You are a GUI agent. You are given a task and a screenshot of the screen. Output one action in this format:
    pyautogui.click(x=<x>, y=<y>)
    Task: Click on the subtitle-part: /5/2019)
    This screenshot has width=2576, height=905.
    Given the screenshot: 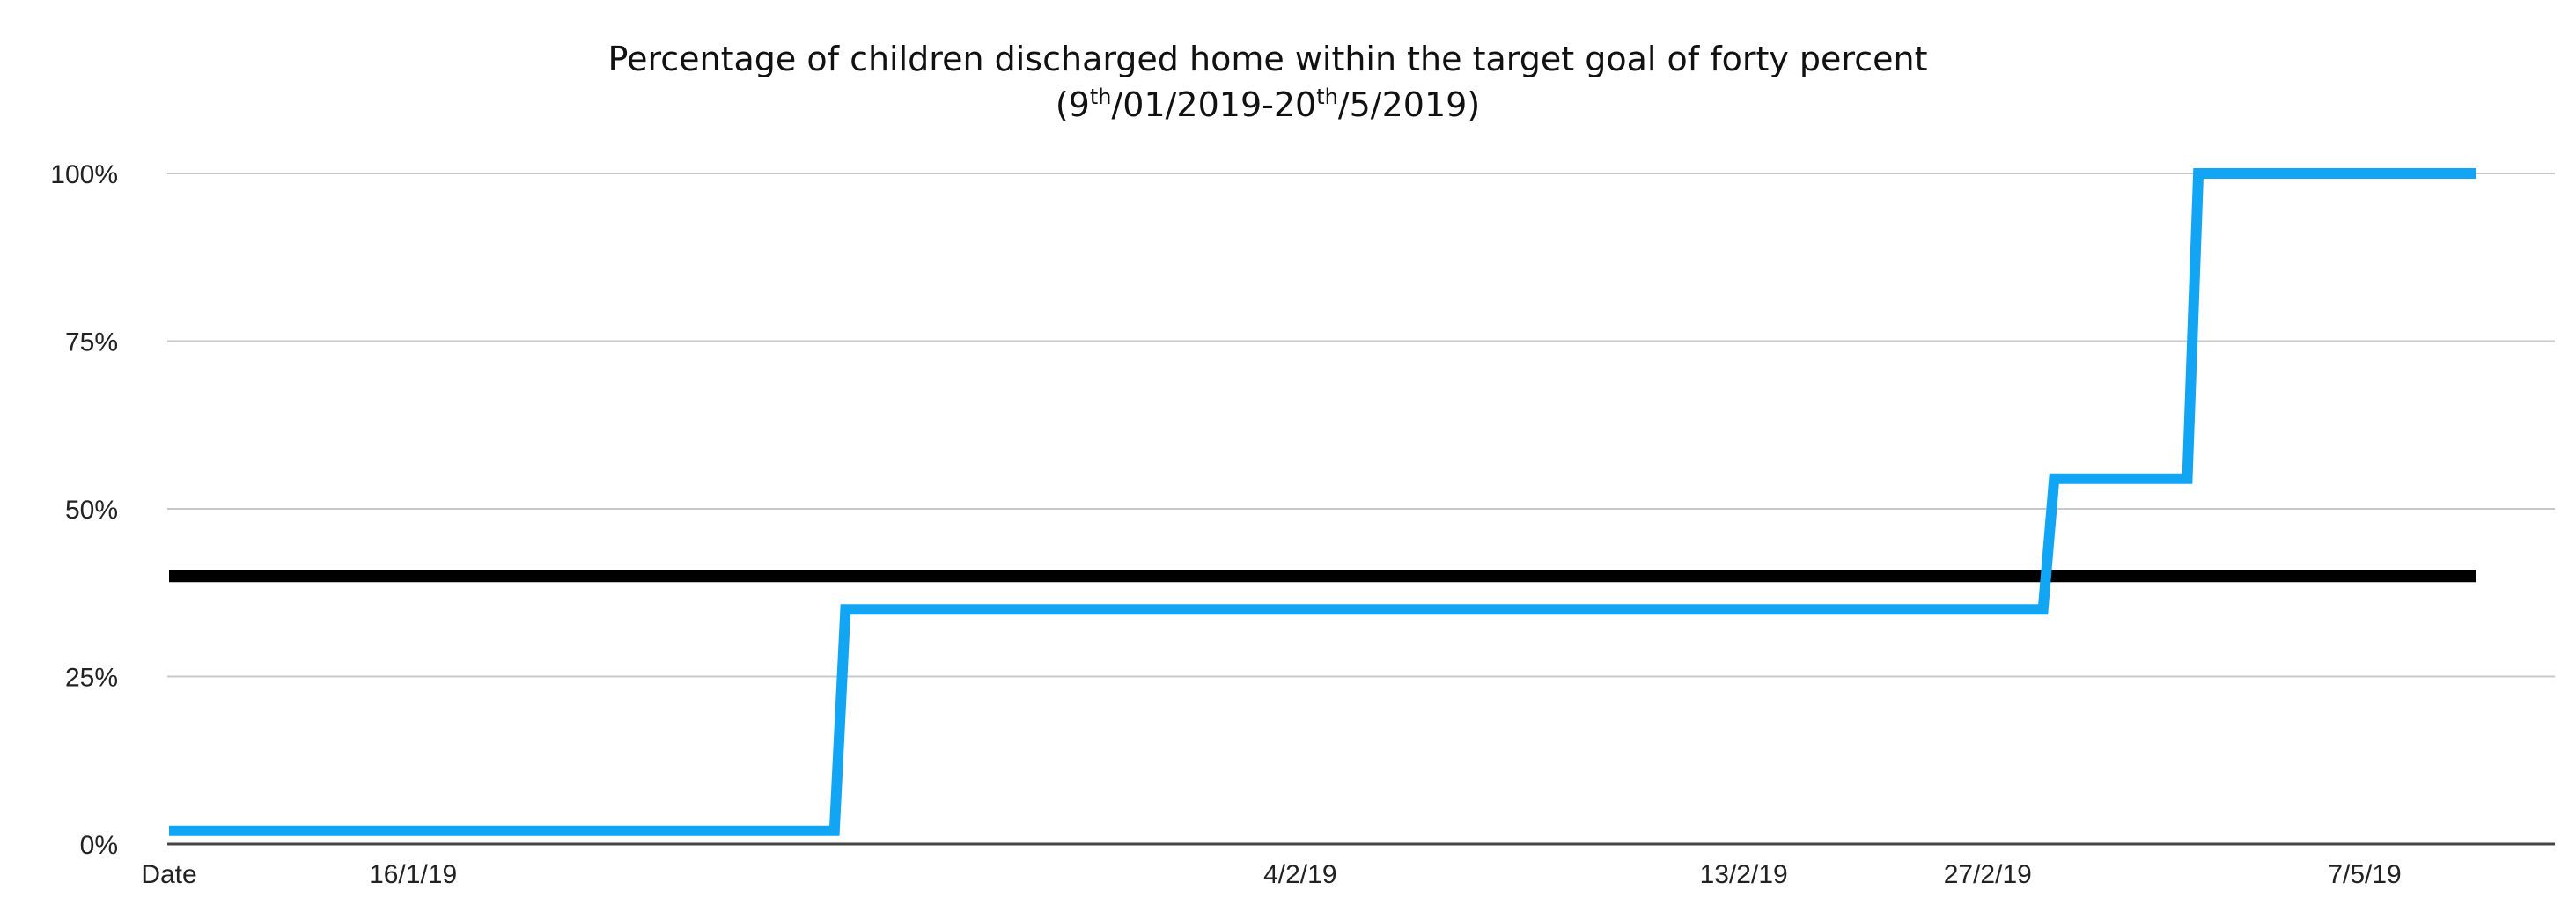 What is the action you would take?
    pyautogui.click(x=1409, y=104)
    